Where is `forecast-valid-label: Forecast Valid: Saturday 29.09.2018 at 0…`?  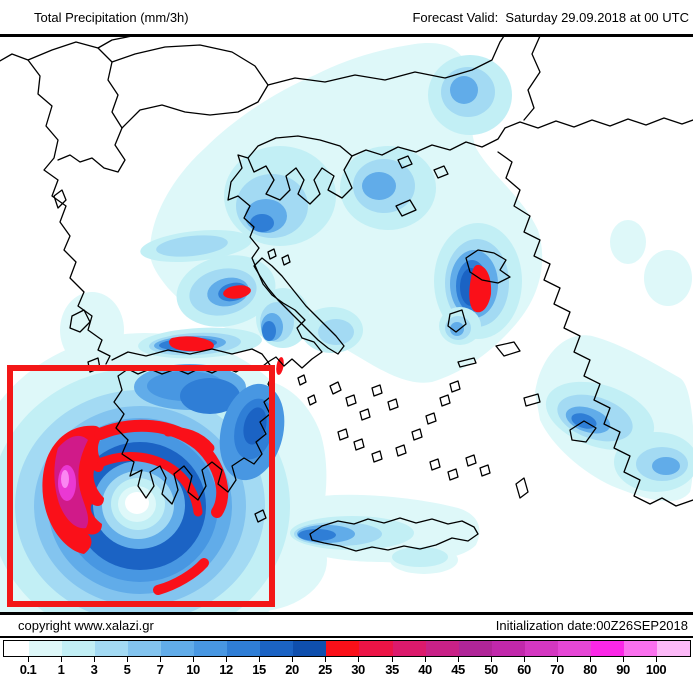 forecast-valid-label: Forecast Valid: Saturday 29.09.2018 at 0… is located at coordinates (550, 17).